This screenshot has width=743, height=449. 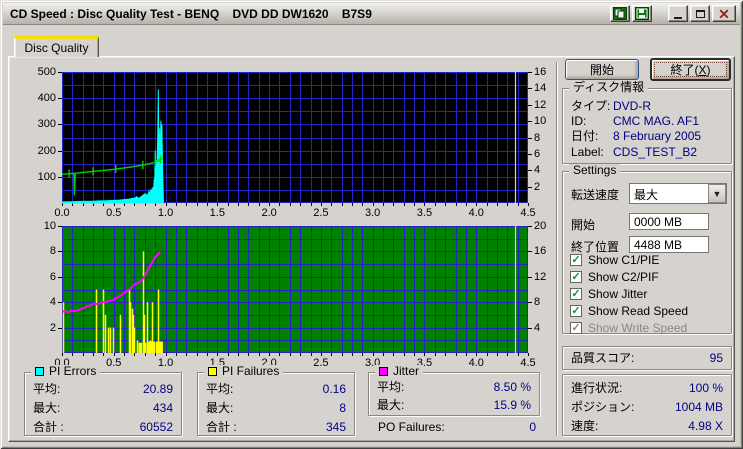 What do you see at coordinates (690, 69) in the screenshot?
I see `exit-button: 終了(X)` at bounding box center [690, 69].